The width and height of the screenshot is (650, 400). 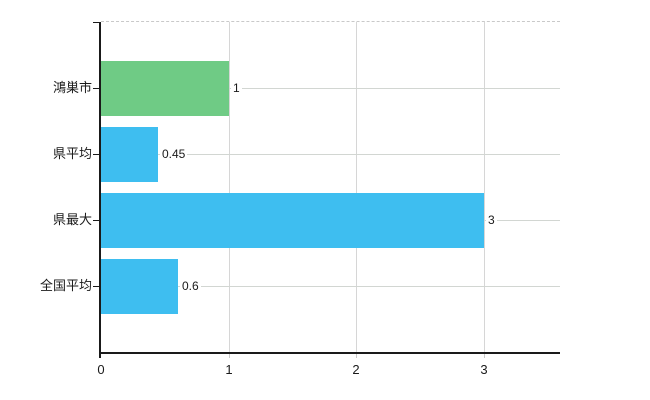 What do you see at coordinates (101, 369) in the screenshot?
I see `x-axis-tick-label: 0` at bounding box center [101, 369].